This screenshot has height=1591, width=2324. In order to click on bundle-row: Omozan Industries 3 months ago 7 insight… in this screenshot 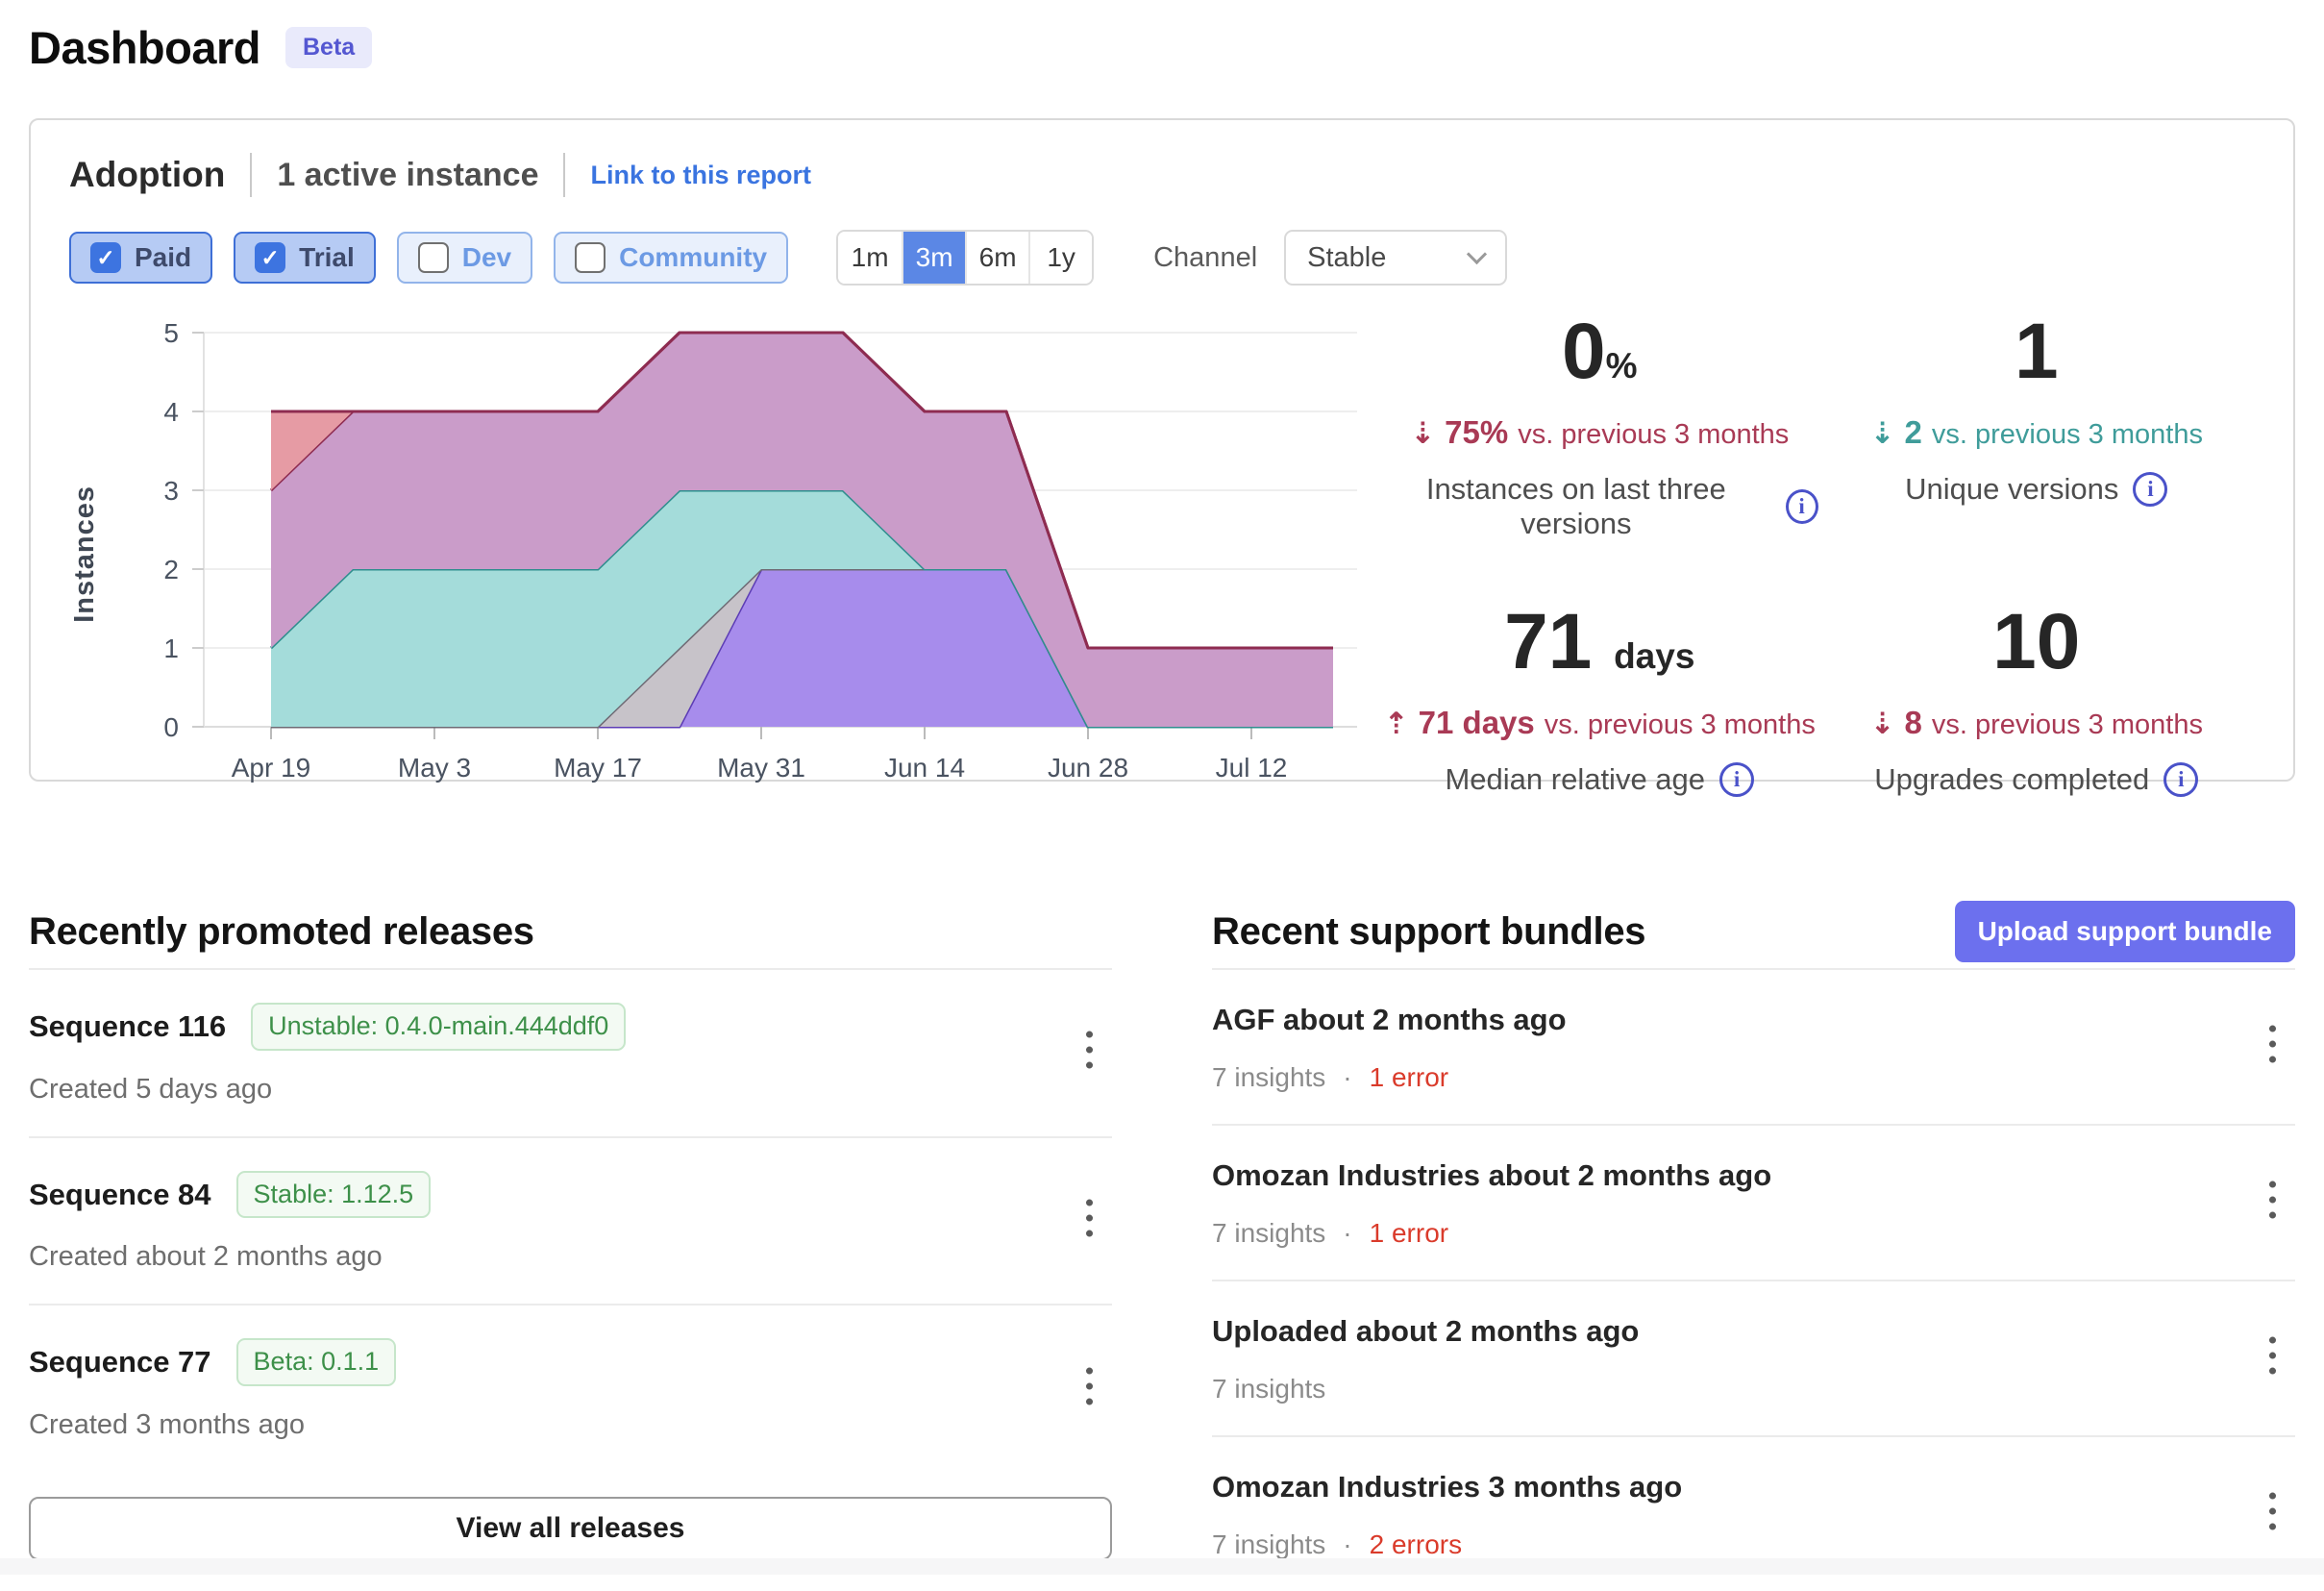, I will do `click(1753, 1513)`.